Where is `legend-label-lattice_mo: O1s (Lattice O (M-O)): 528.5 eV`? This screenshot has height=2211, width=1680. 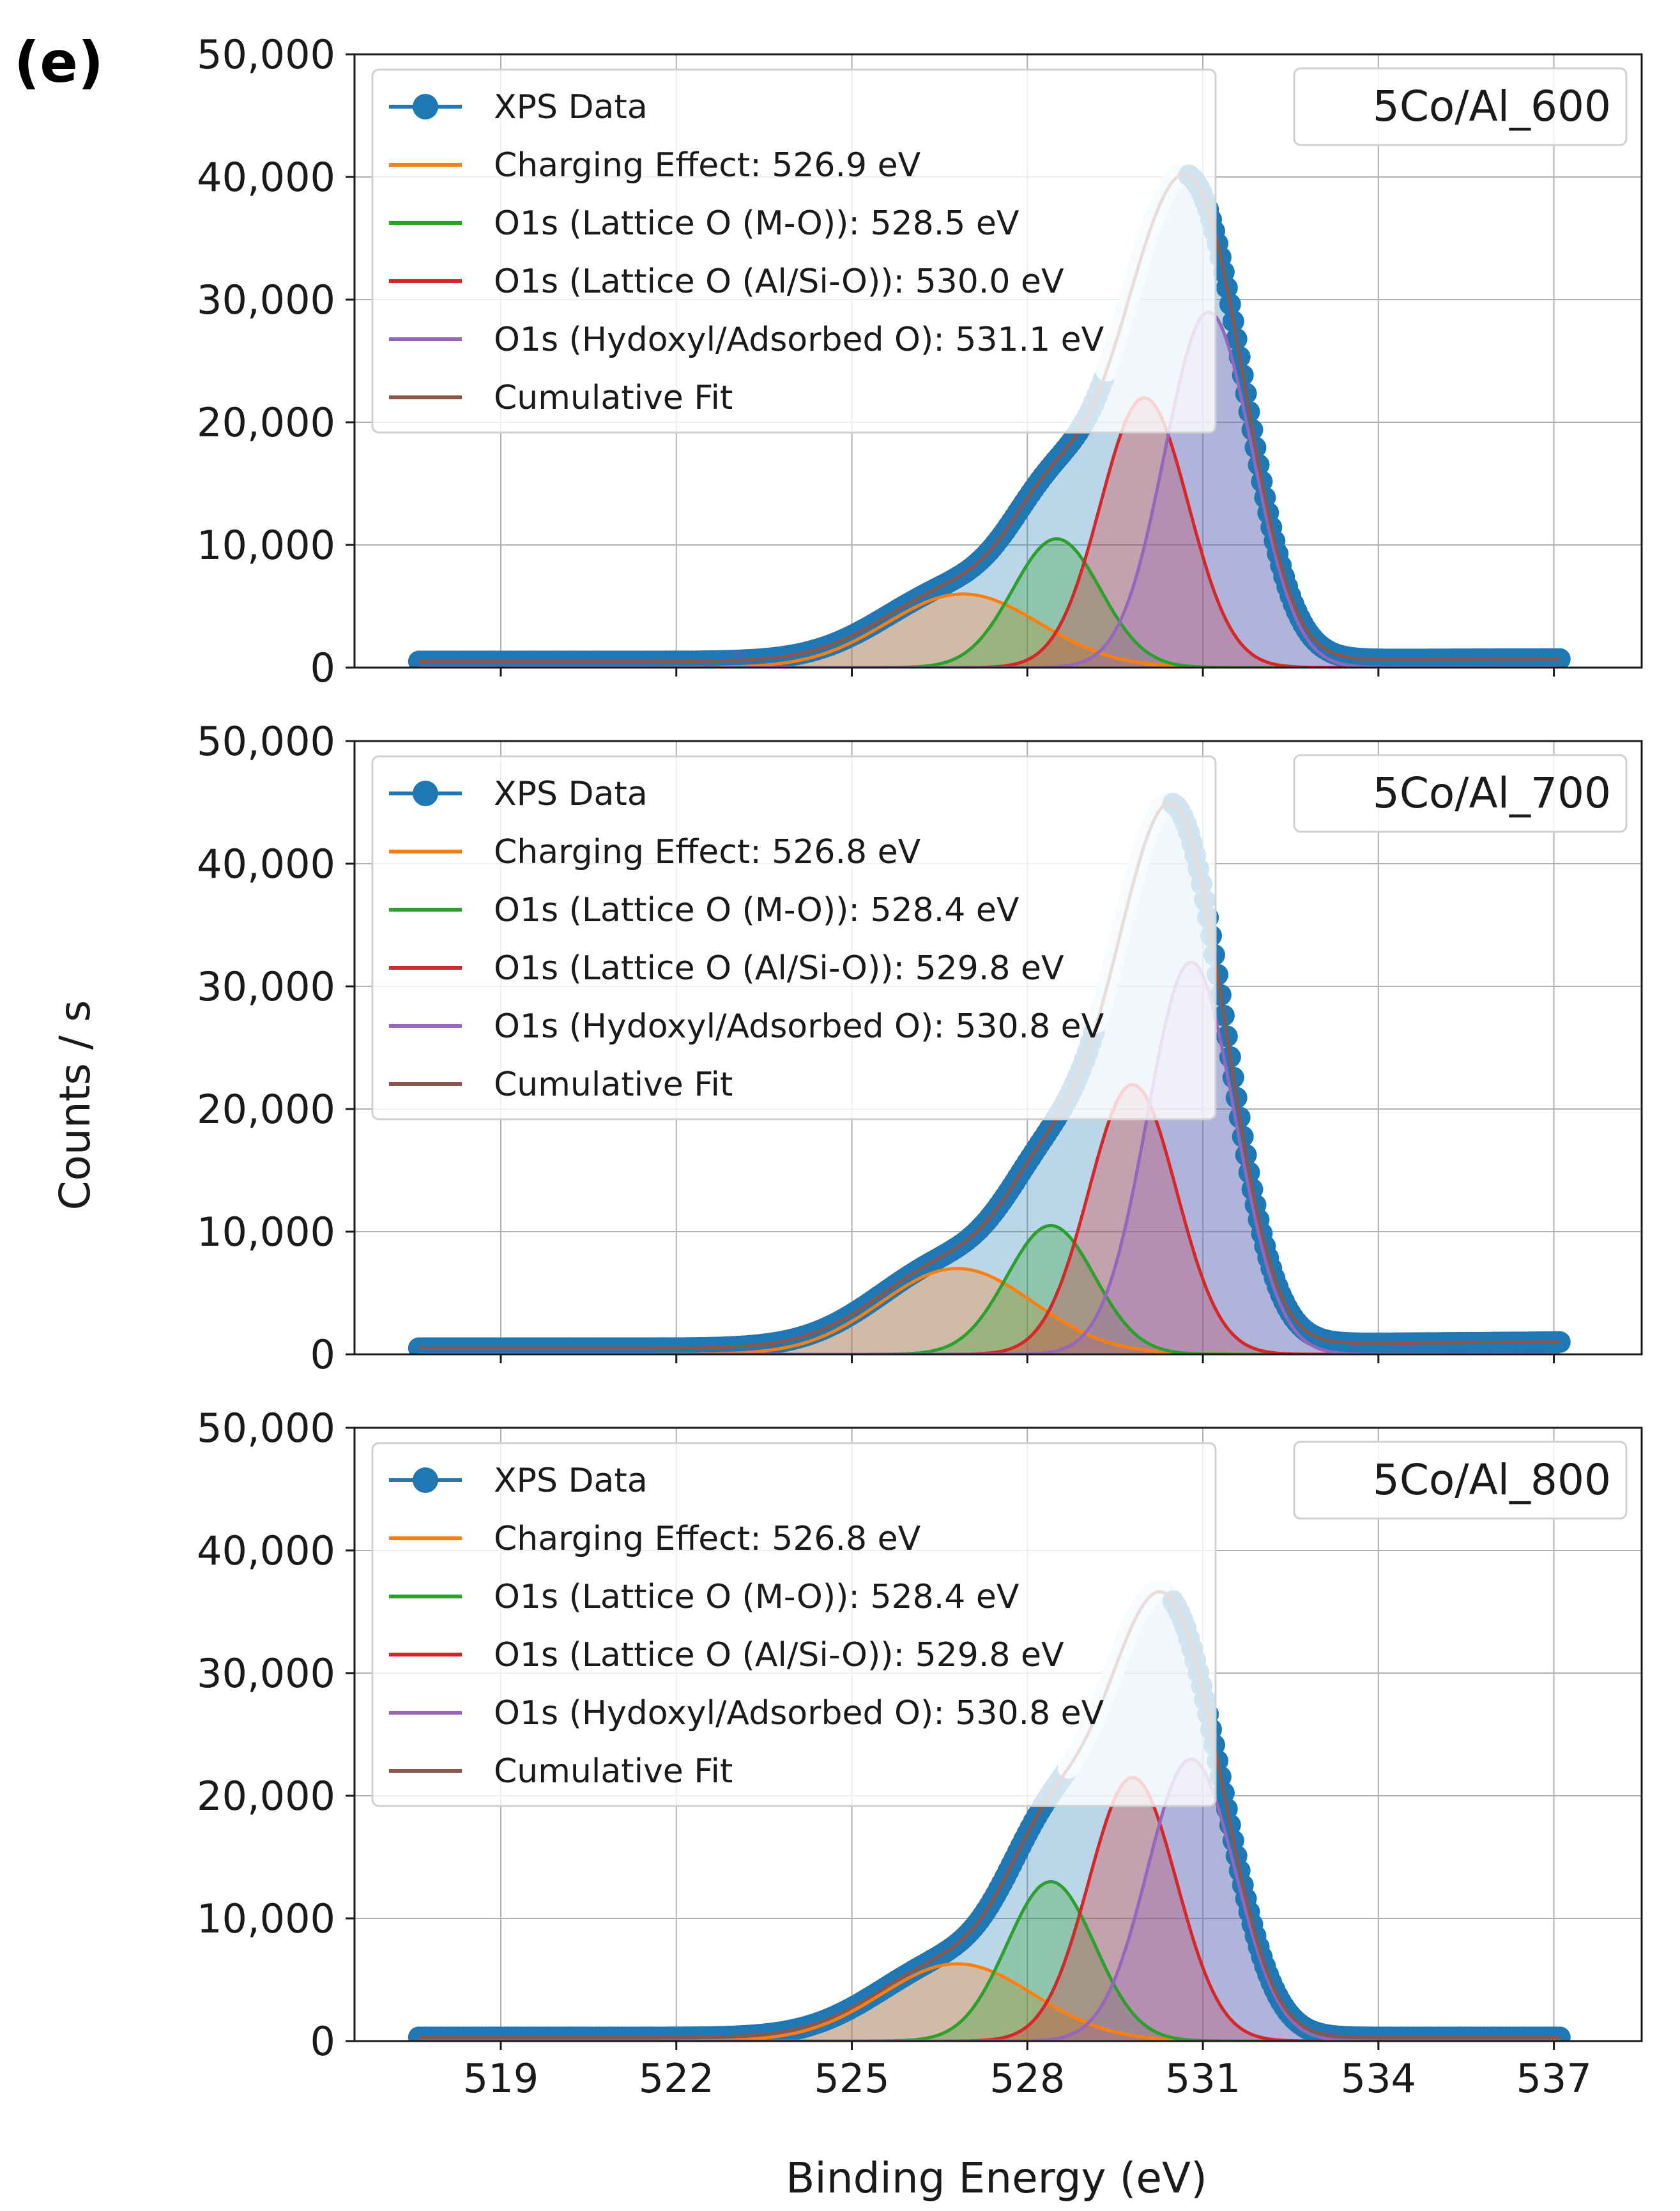
legend-label-lattice_mo: O1s (Lattice O (M-O)): 528.5 eV is located at coordinates (756, 223).